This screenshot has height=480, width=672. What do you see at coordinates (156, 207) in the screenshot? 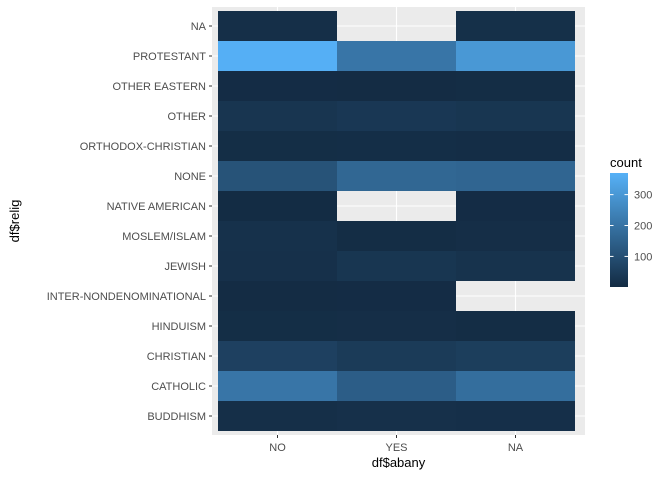
I see `y-tick-label: NATIVE AMERICAN` at bounding box center [156, 207].